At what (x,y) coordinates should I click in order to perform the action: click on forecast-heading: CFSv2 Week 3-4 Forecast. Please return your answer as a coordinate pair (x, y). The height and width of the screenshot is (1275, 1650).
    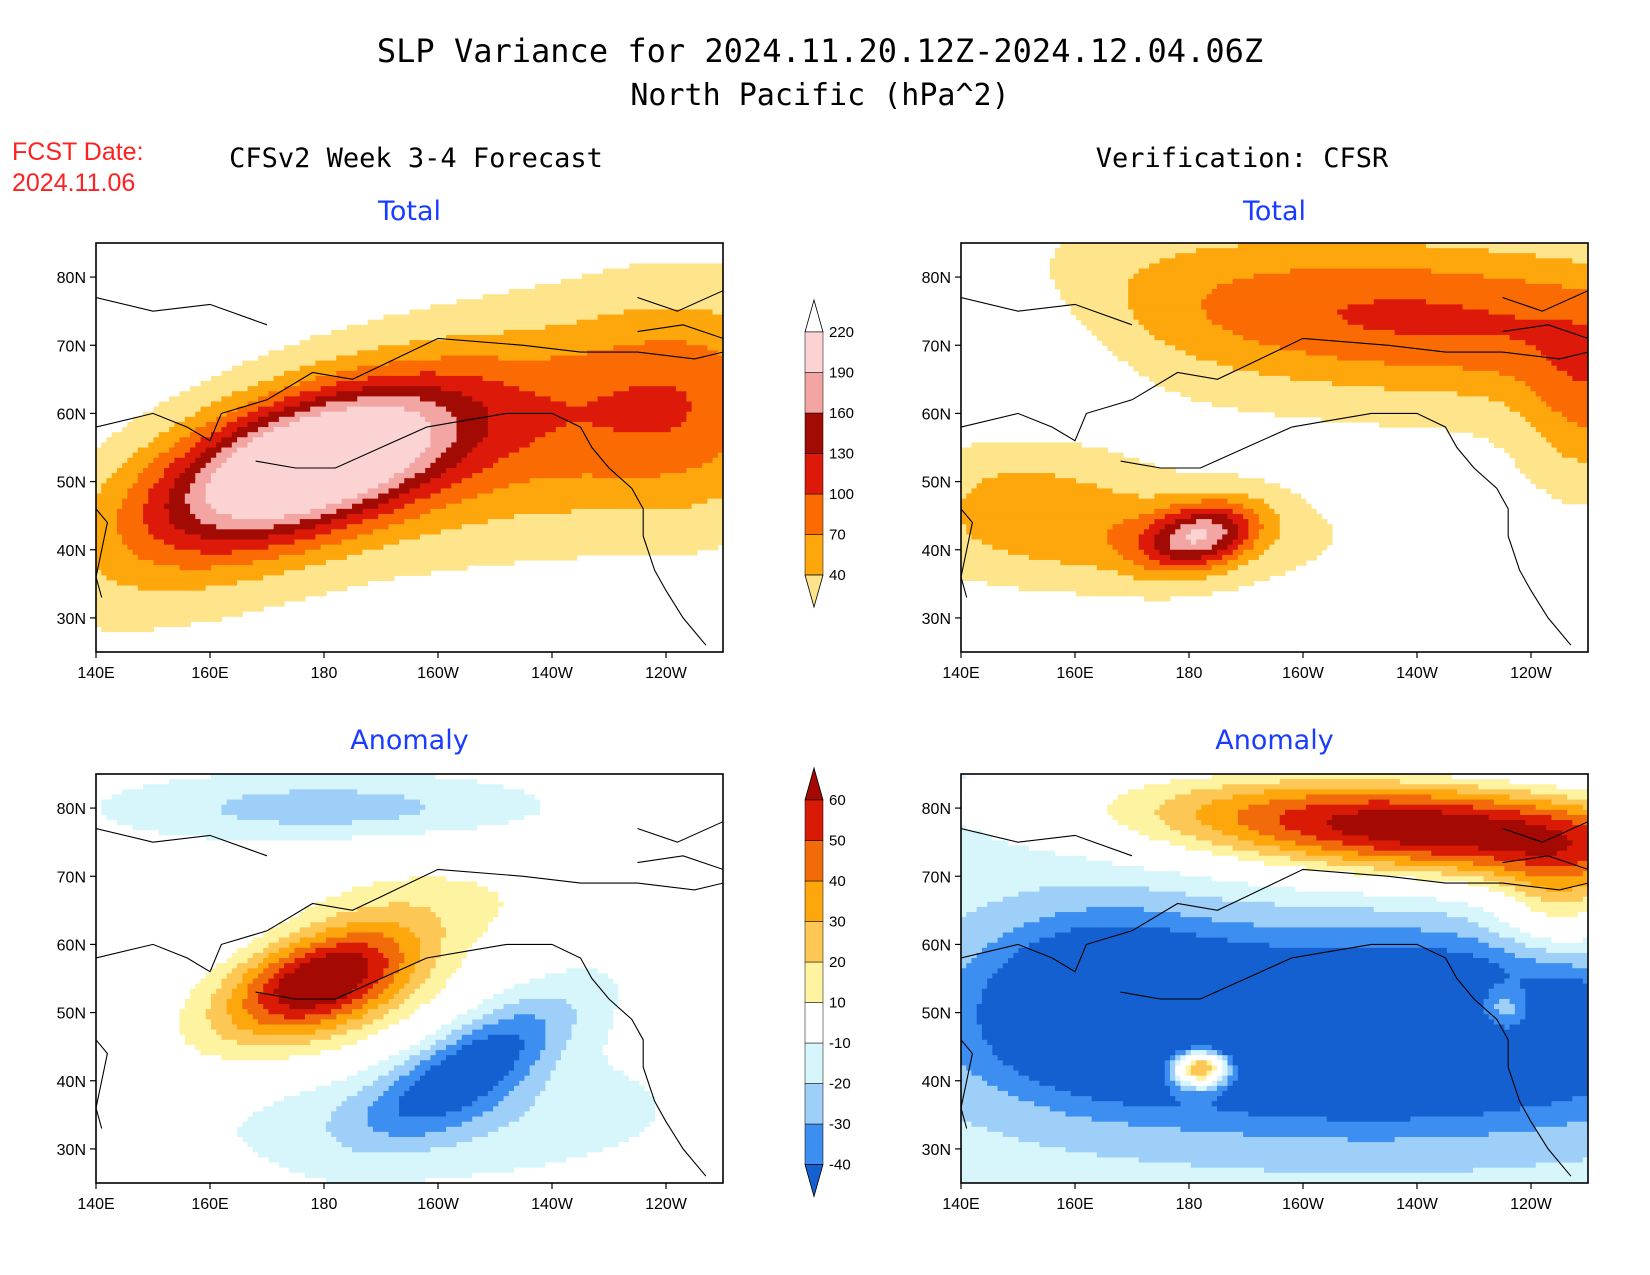
    Looking at the image, I should click on (416, 158).